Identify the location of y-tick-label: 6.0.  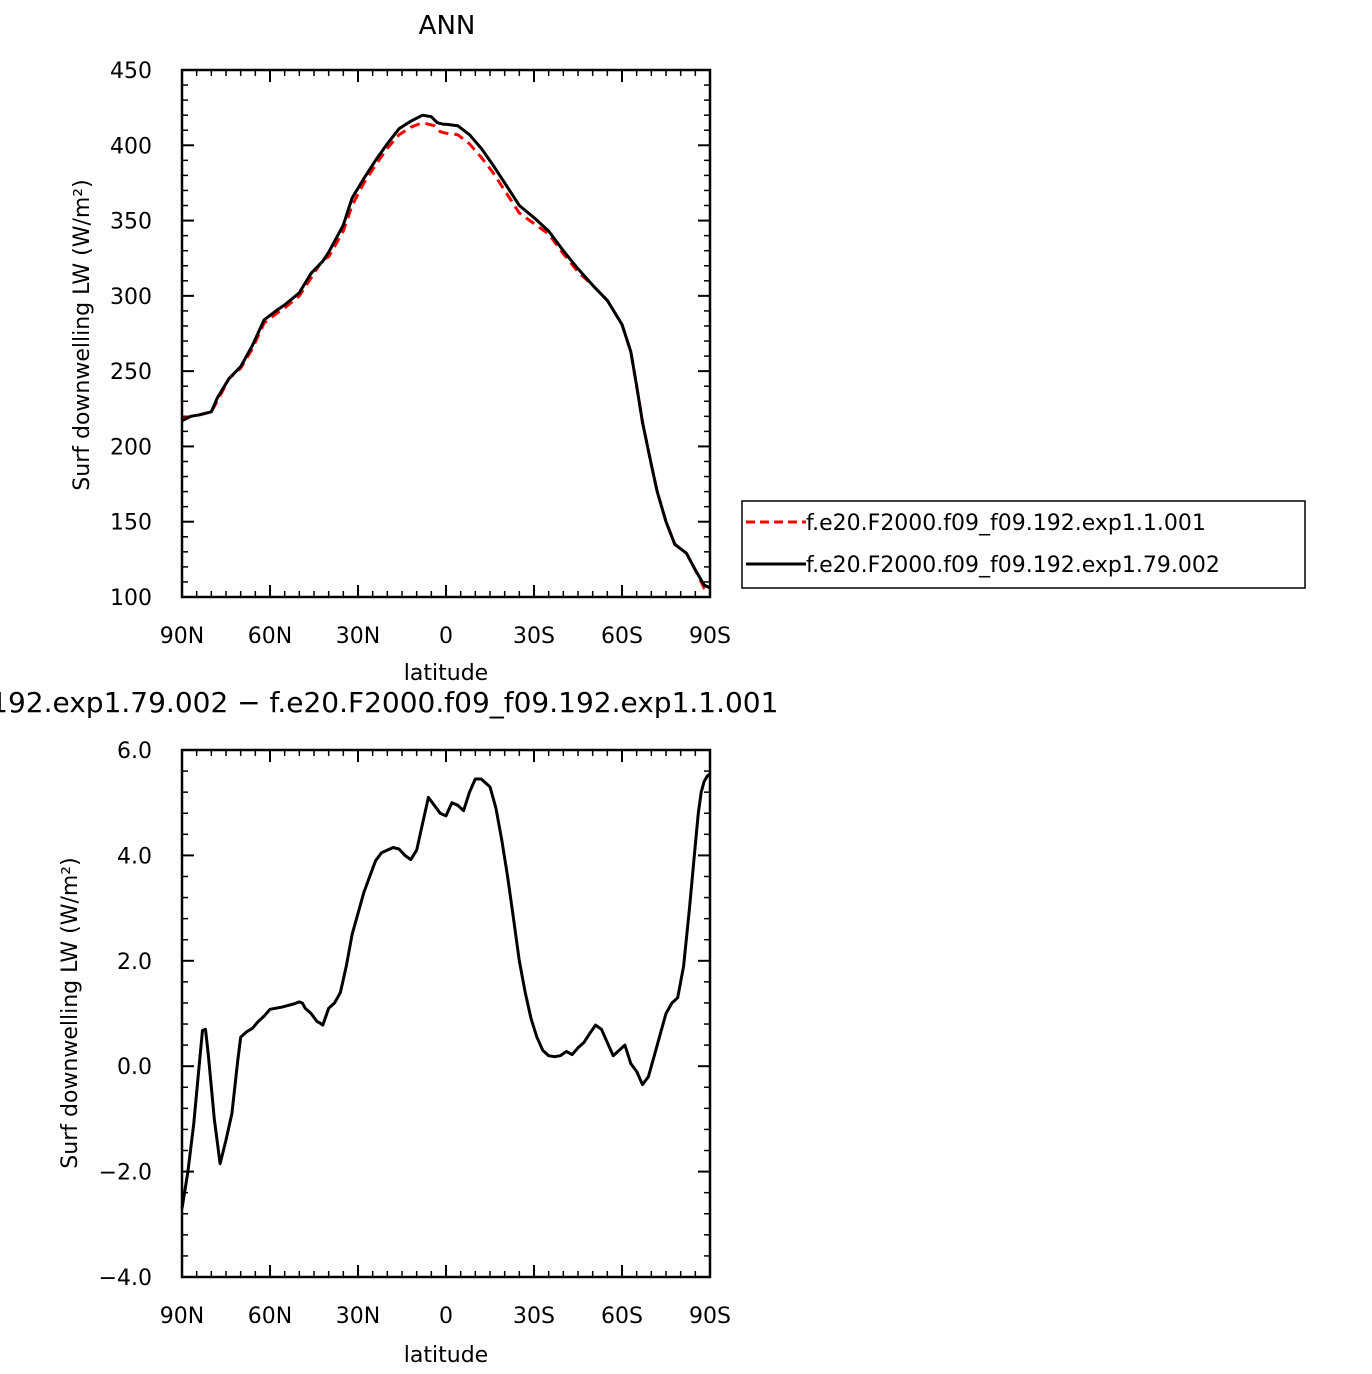
(134, 751).